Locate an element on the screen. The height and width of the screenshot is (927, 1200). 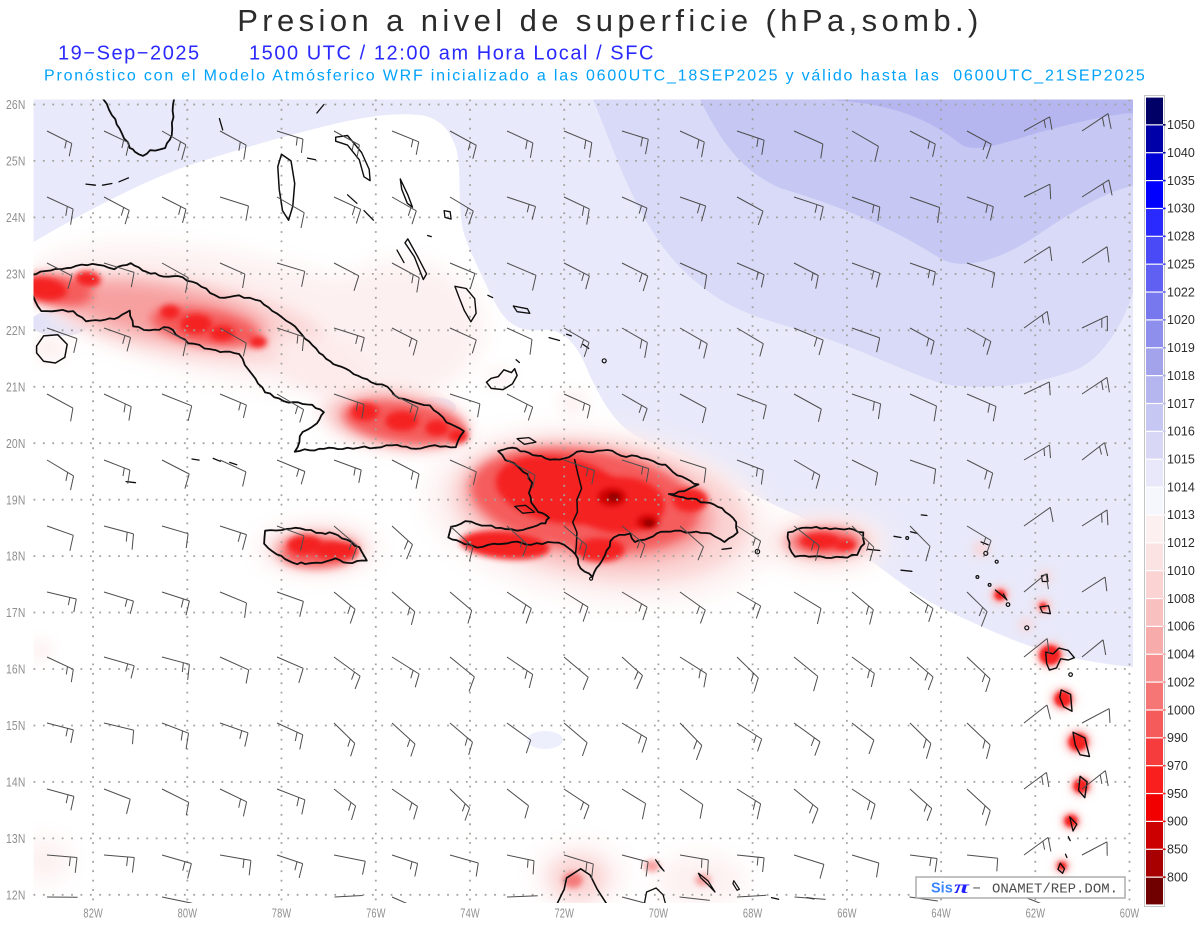
svg-text: 76W is located at coordinates (376, 913).